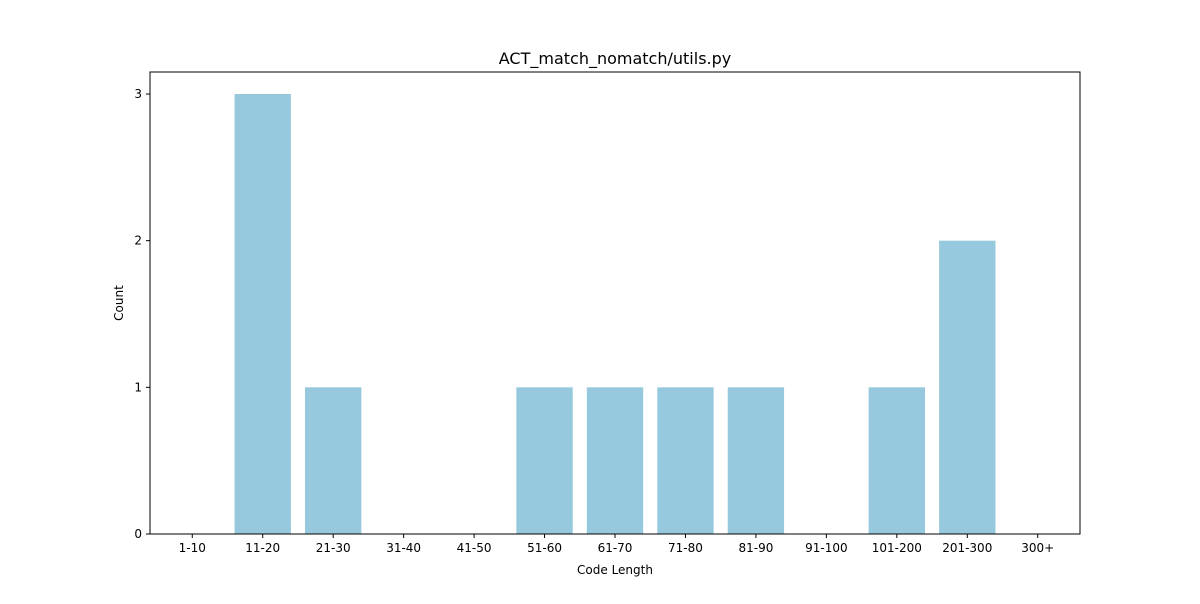 The height and width of the screenshot is (604, 1200). I want to click on x-tick-label: 11-20, so click(262, 548).